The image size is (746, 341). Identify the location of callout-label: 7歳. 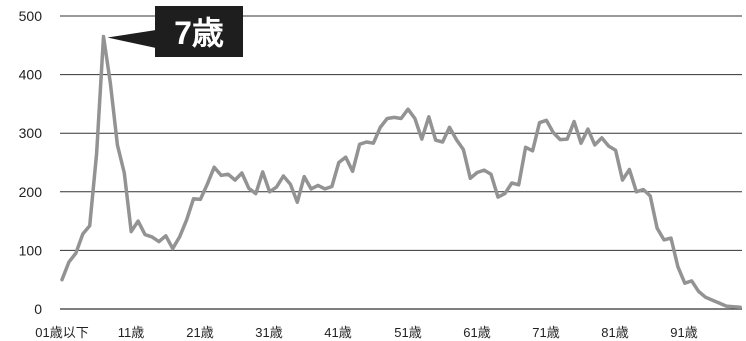
(199, 33).